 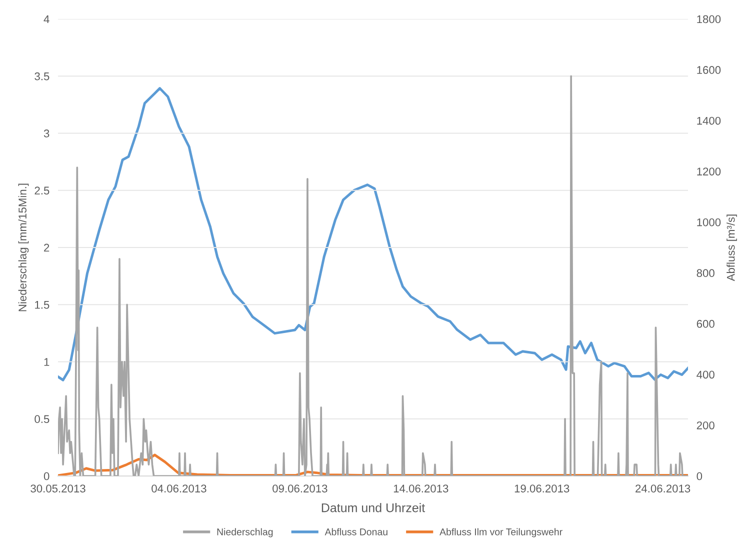 What do you see at coordinates (709, 222) in the screenshot?
I see `y2-tick-label: 1000` at bounding box center [709, 222].